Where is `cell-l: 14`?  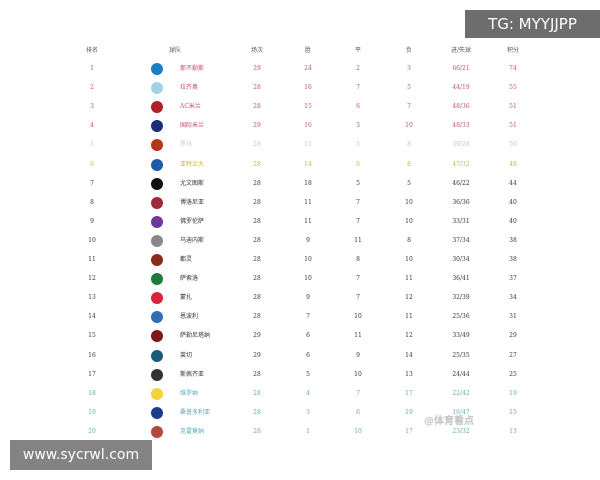
cell-l: 14 is located at coordinates (409, 355).